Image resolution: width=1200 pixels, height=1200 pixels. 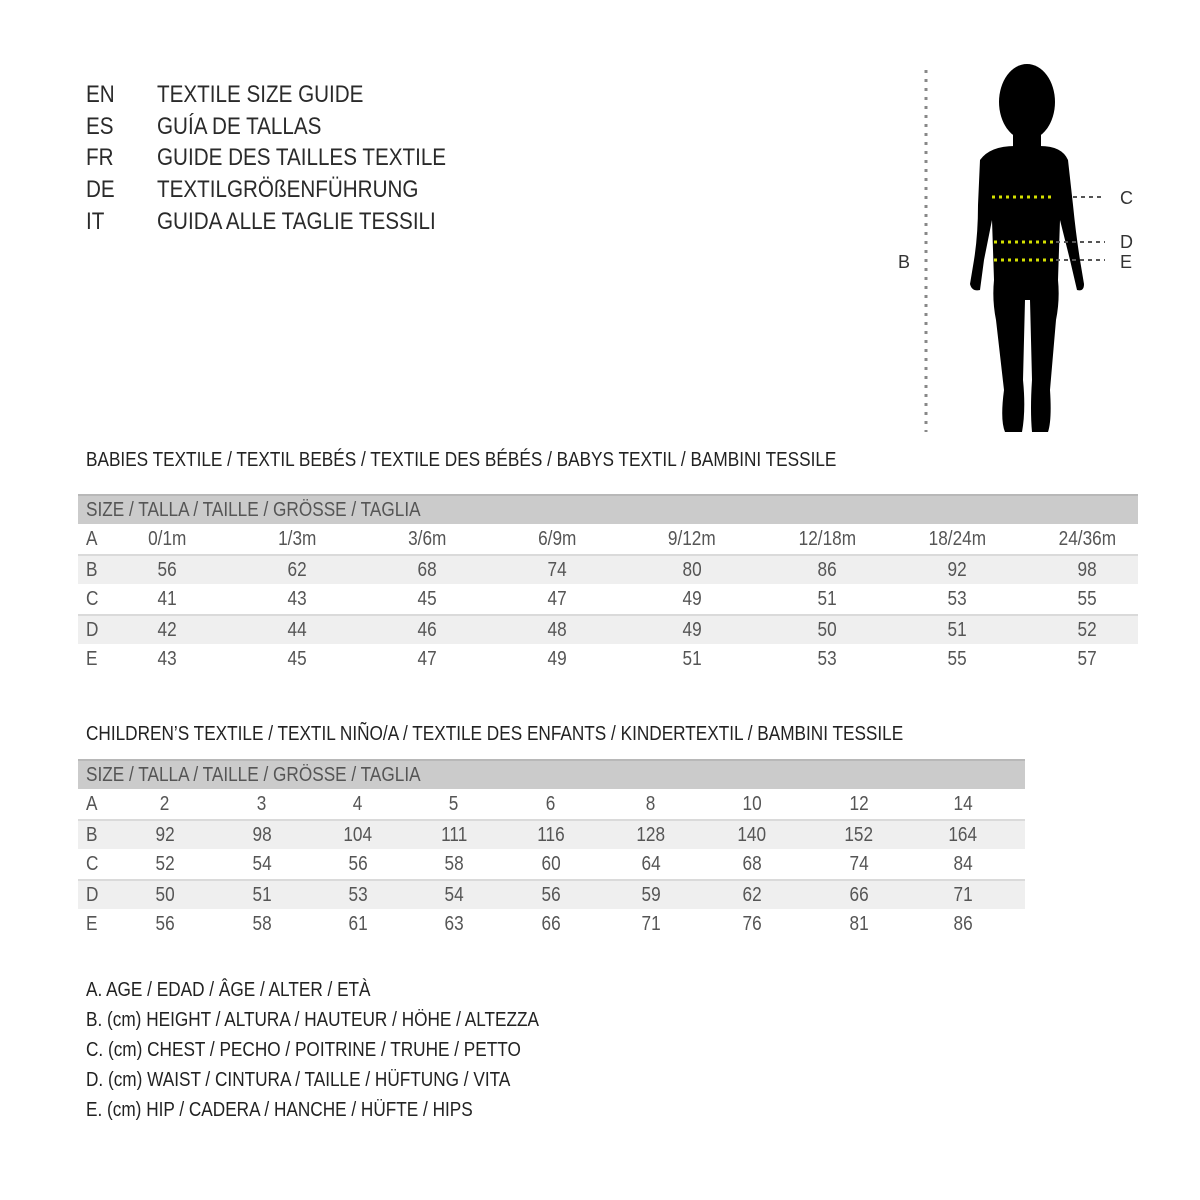 I want to click on table-cell: 49, so click(x=692, y=630).